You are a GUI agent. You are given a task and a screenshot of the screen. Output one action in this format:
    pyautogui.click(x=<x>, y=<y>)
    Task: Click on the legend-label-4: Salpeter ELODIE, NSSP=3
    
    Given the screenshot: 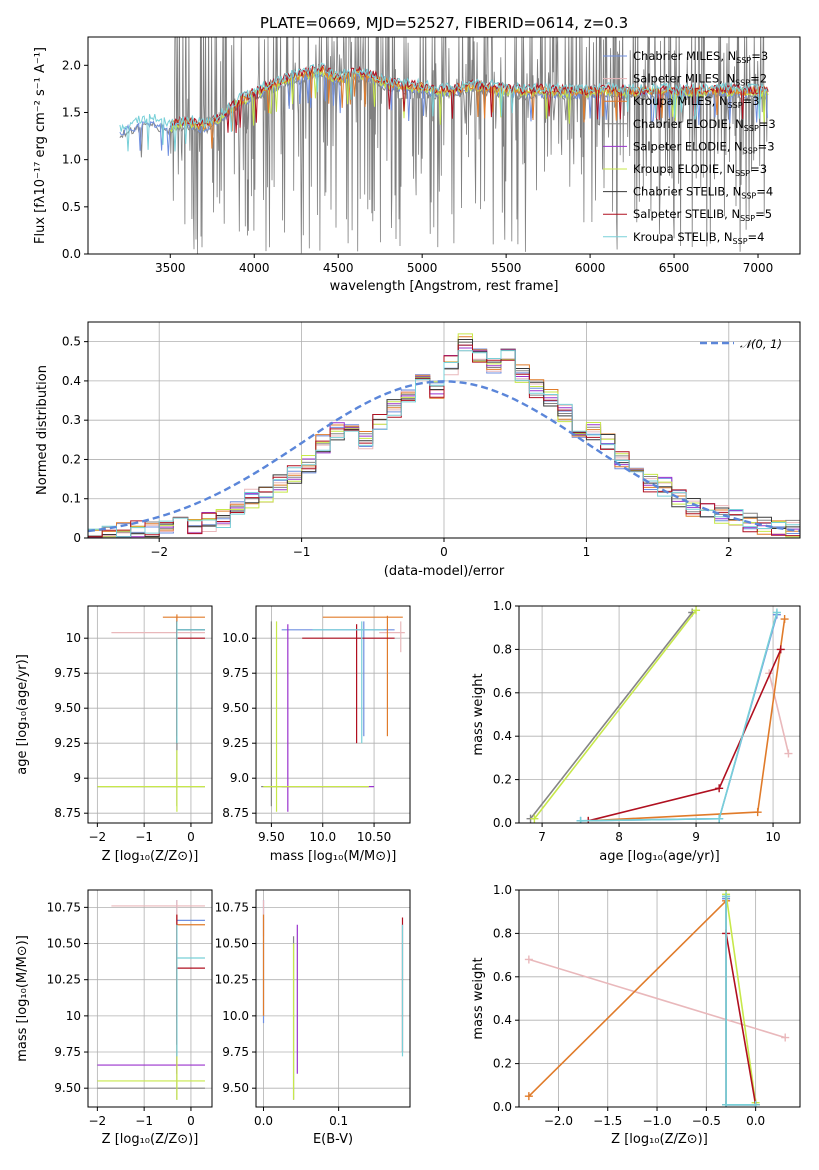 What is the action you would take?
    pyautogui.click(x=704, y=147)
    